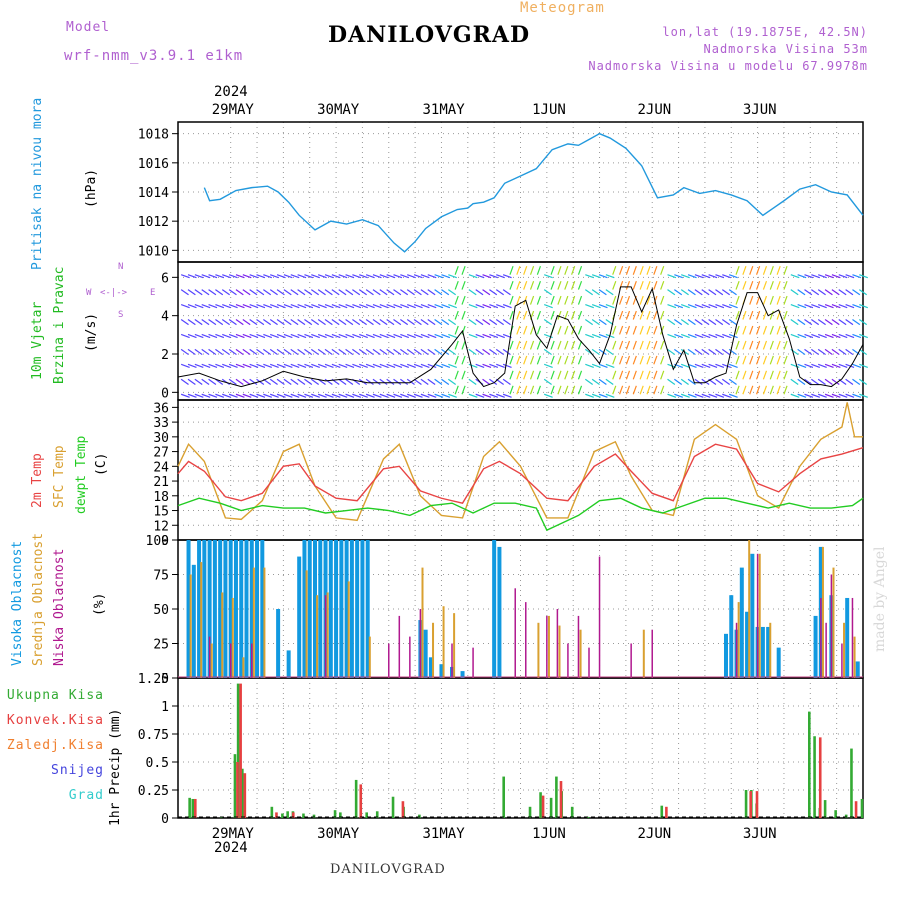  Describe the element at coordinates (361, 801) in the screenshot. I see `convective-precip-bar` at that location.